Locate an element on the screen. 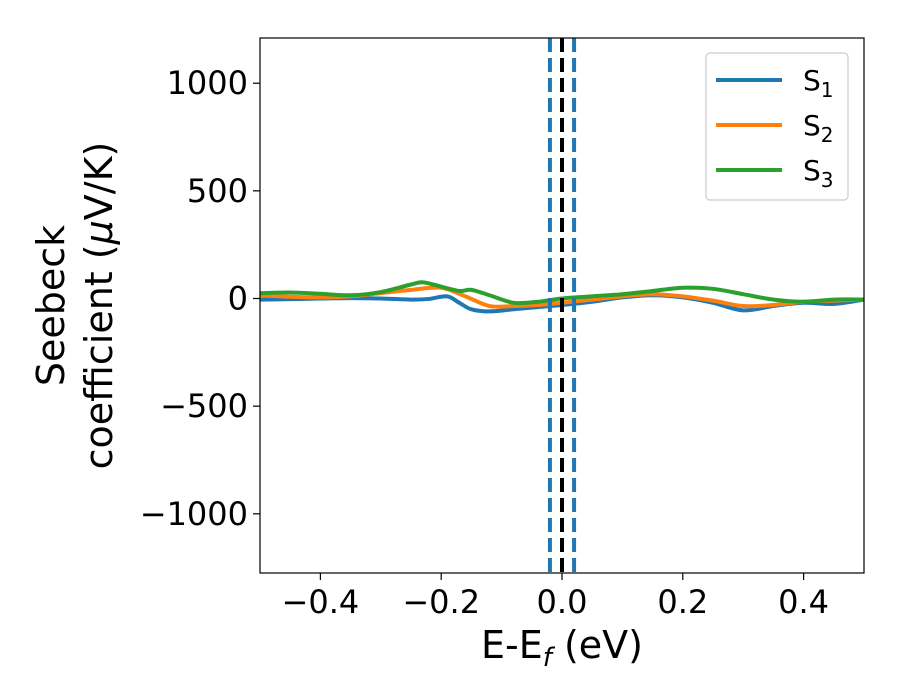  x-tick-label: −0.4 is located at coordinates (321, 602).